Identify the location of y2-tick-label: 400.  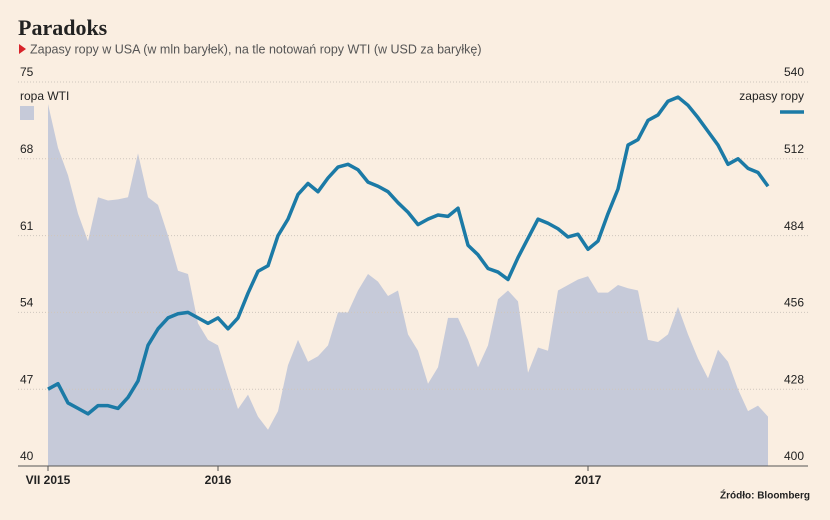
(794, 456).